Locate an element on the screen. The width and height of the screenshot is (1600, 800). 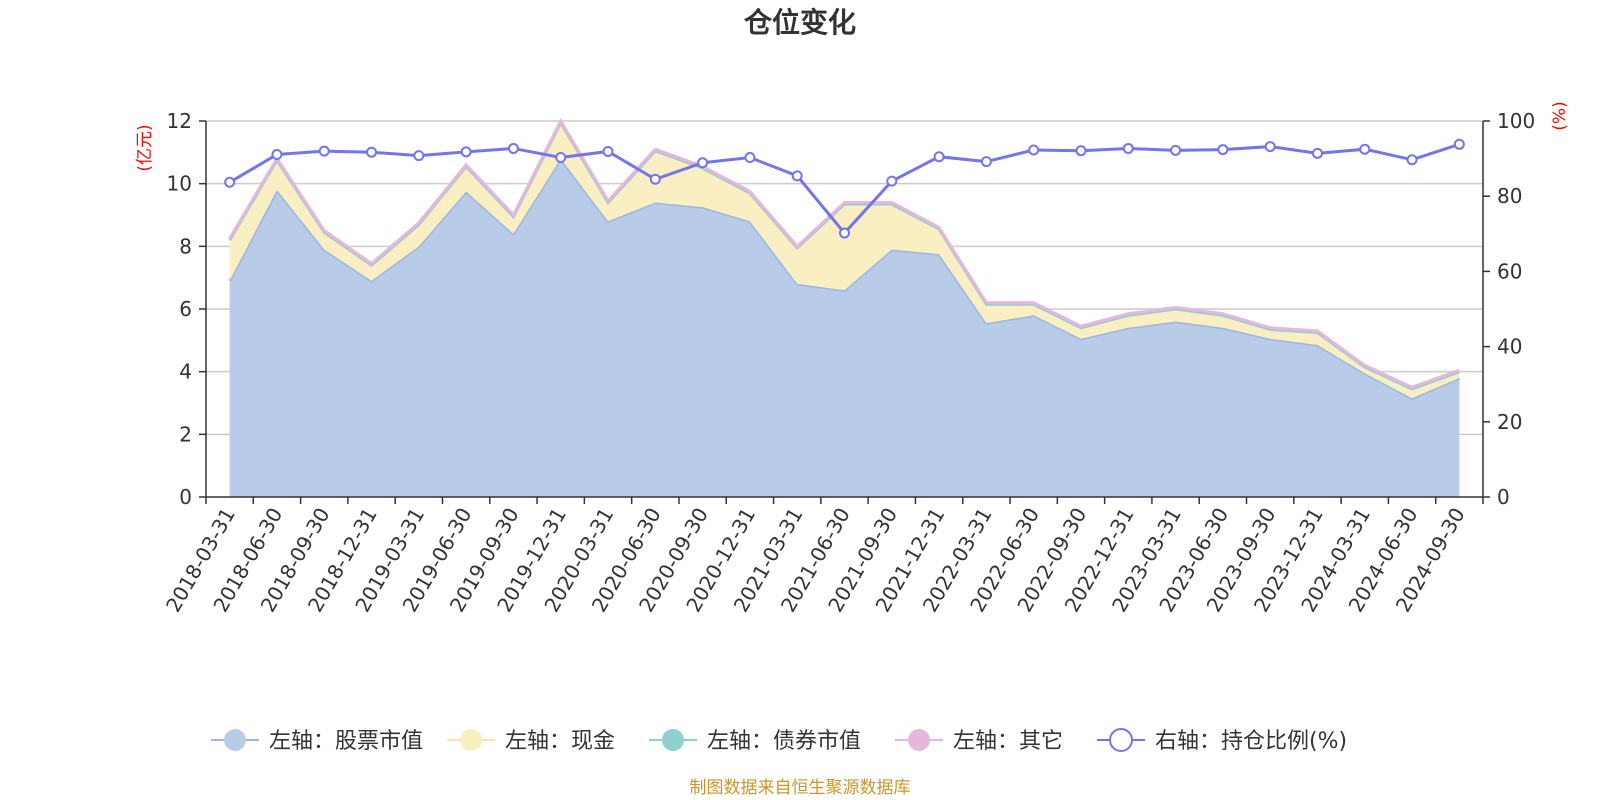
left-tick-label: 12 is located at coordinates (179, 121).